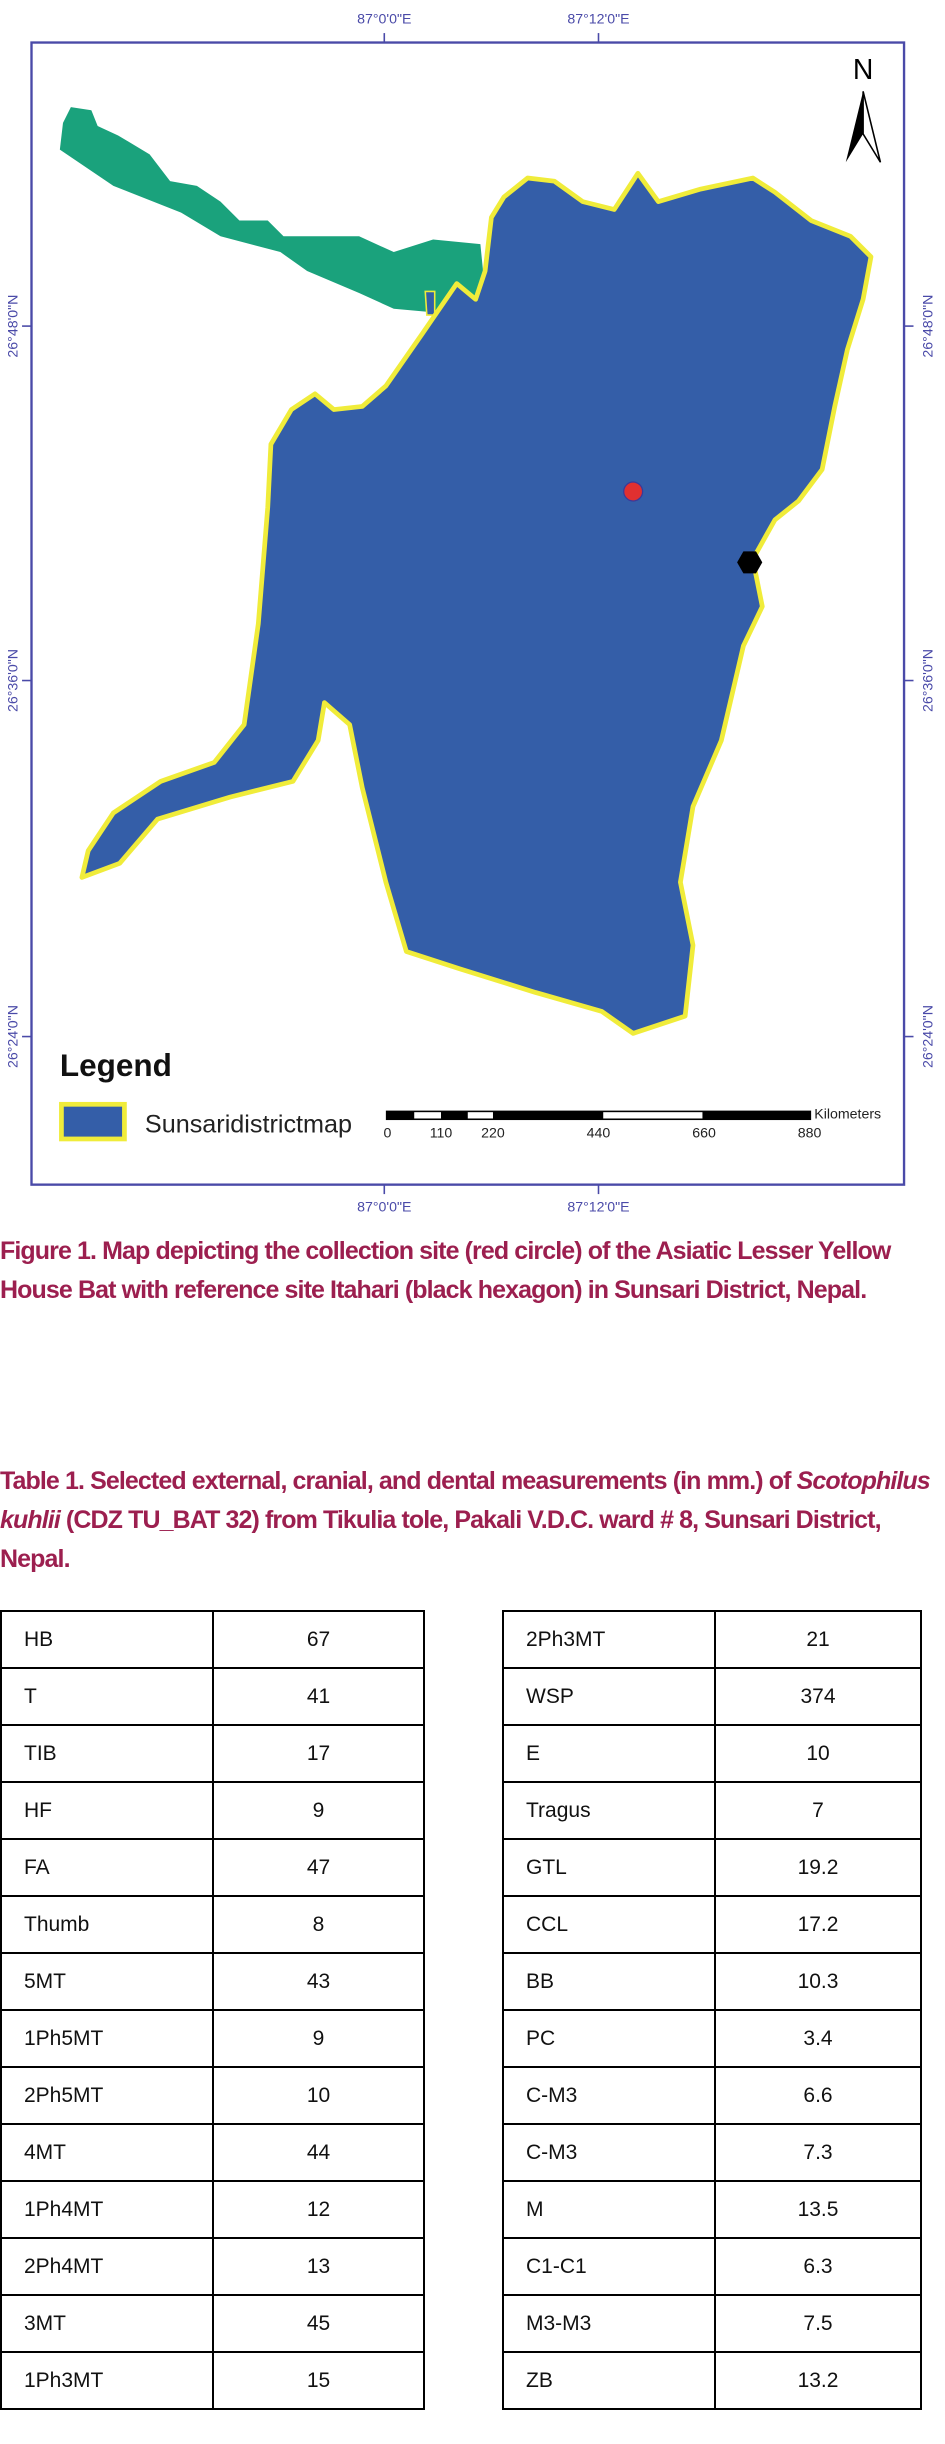 This screenshot has width=945, height=2444. I want to click on measurement-name: HF, so click(107, 1810).